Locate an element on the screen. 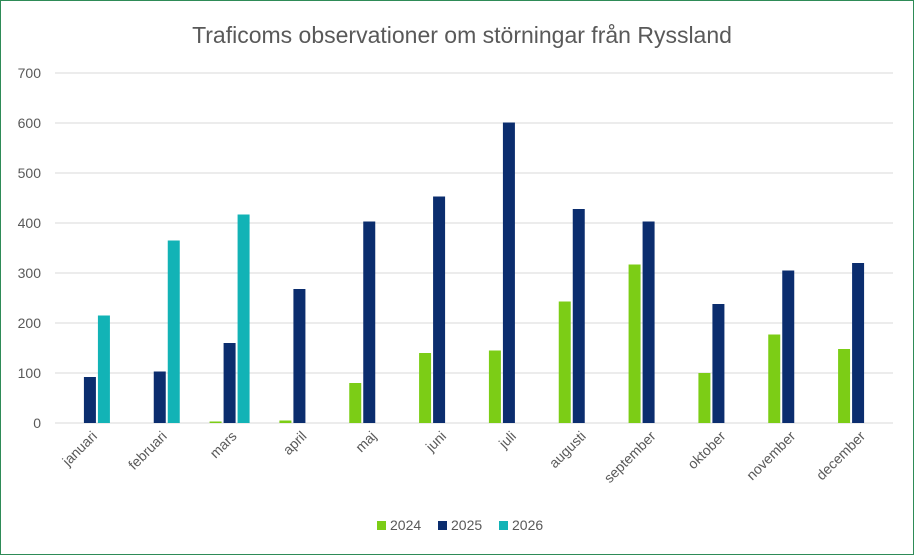  legend-swatch-2026 is located at coordinates (503, 525).